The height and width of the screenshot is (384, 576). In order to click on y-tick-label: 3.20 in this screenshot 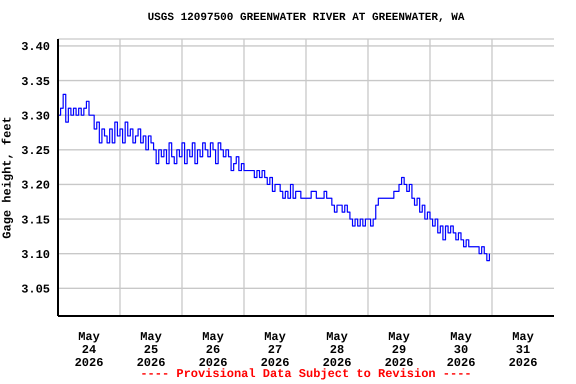, I will do `click(35, 185)`.